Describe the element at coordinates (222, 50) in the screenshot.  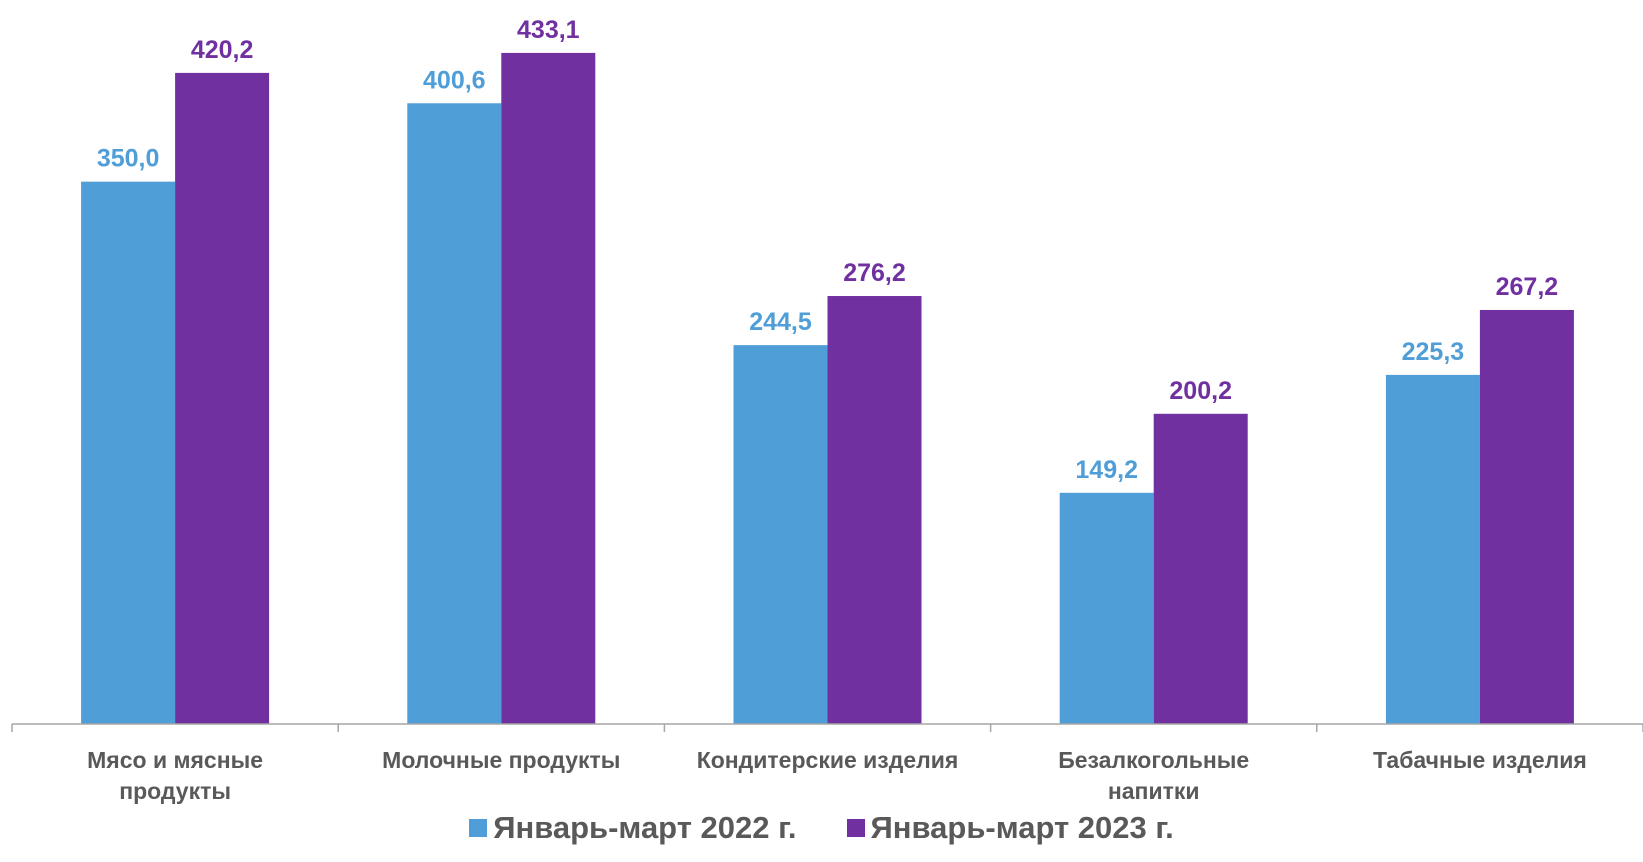
I see `data-label-2023: 420,2` at that location.